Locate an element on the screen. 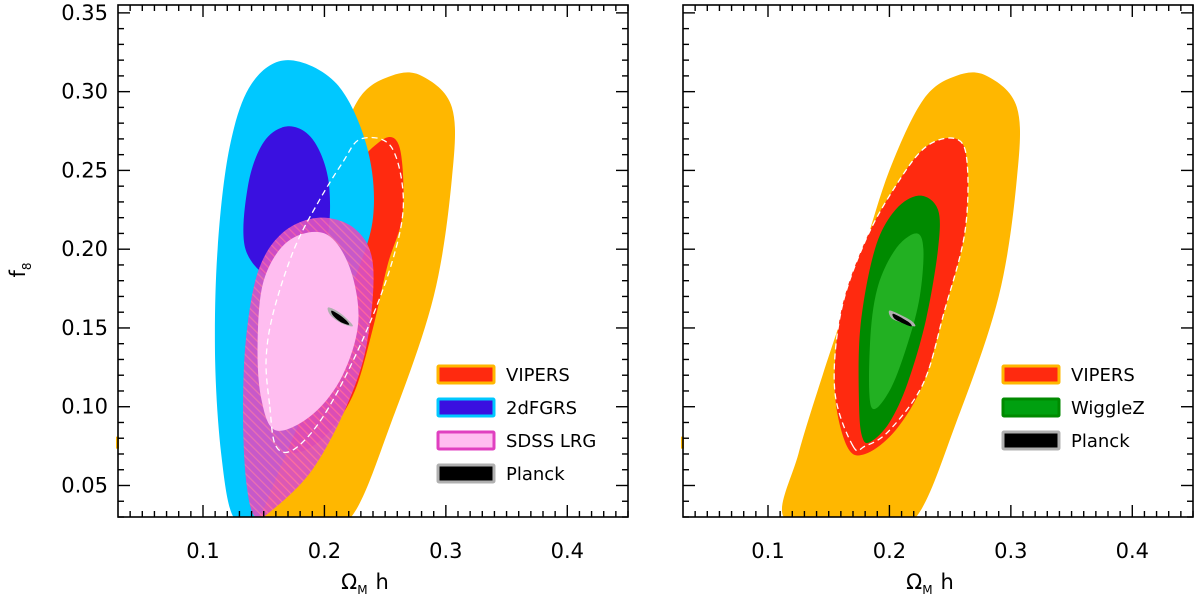  y-tick-label: 0.15 is located at coordinates (84, 328).